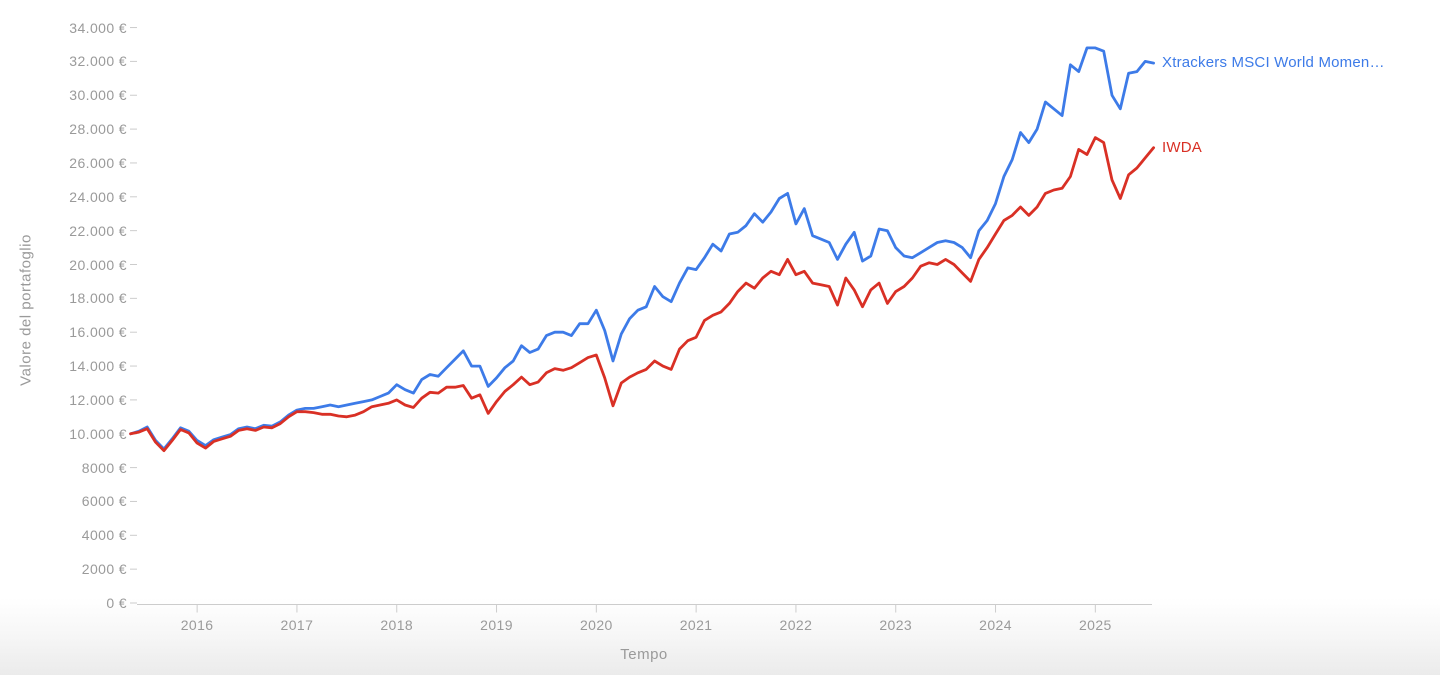 This screenshot has height=675, width=1440. Describe the element at coordinates (98, 230) in the screenshot. I see `y-tick-label-22000: 22.000 €` at that location.